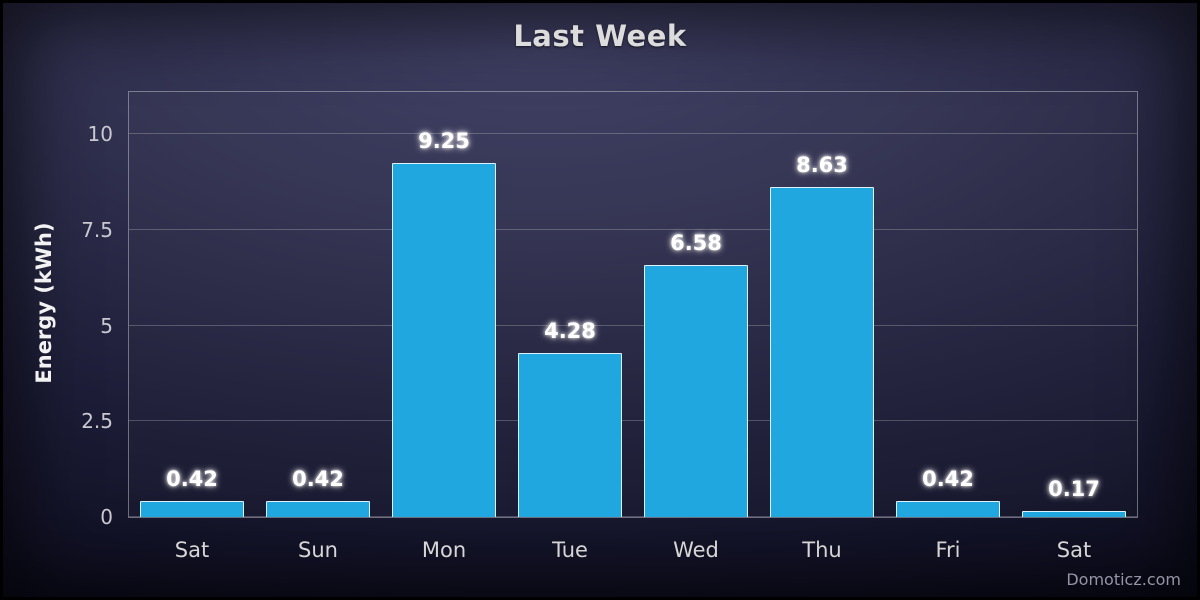 Image resolution: width=1200 pixels, height=600 pixels. What do you see at coordinates (948, 327) in the screenshot?
I see `bar-slot: 0.42 Fri` at bounding box center [948, 327].